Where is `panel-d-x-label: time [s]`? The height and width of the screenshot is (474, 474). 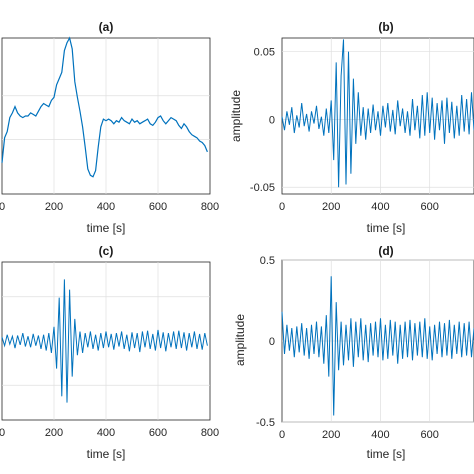 panel-d-x-label: time [s] is located at coordinates (386, 454).